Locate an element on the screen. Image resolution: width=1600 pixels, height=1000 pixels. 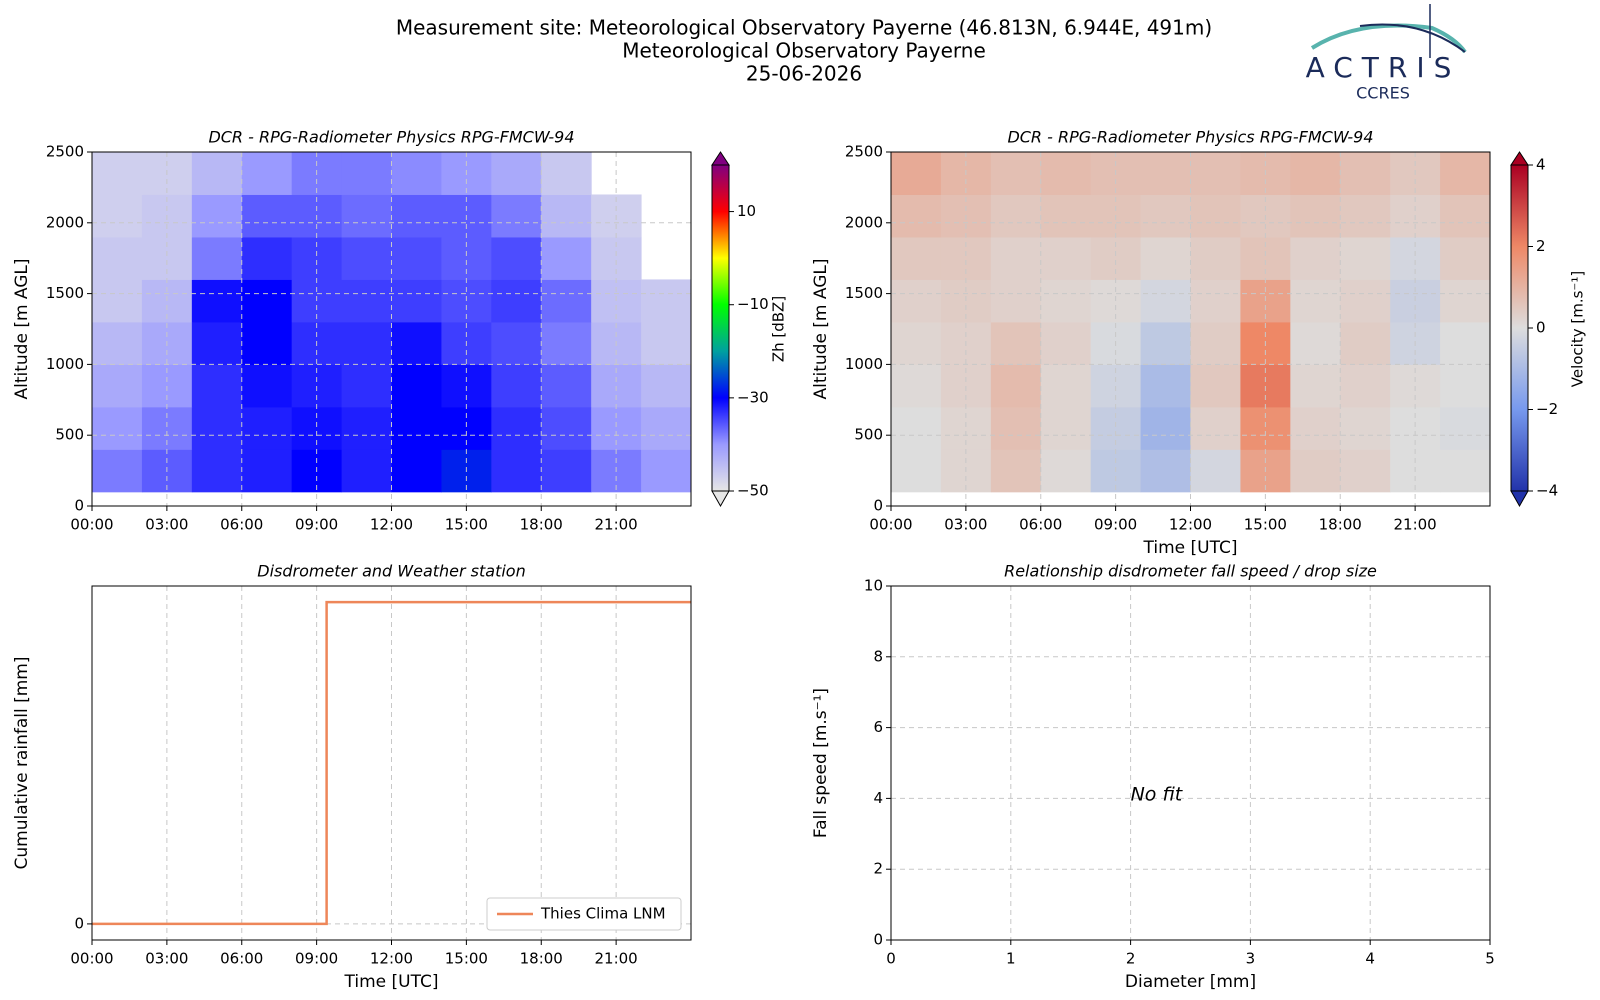
colorbar is located at coordinates (1519, 328).